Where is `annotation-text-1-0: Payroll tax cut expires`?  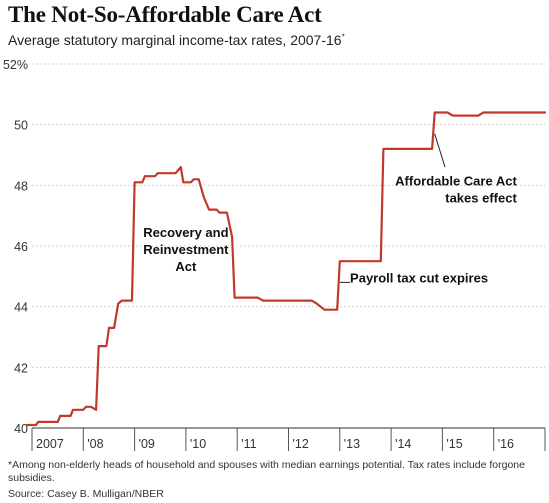 annotation-text-1-0: Payroll tax cut expires is located at coordinates (419, 277).